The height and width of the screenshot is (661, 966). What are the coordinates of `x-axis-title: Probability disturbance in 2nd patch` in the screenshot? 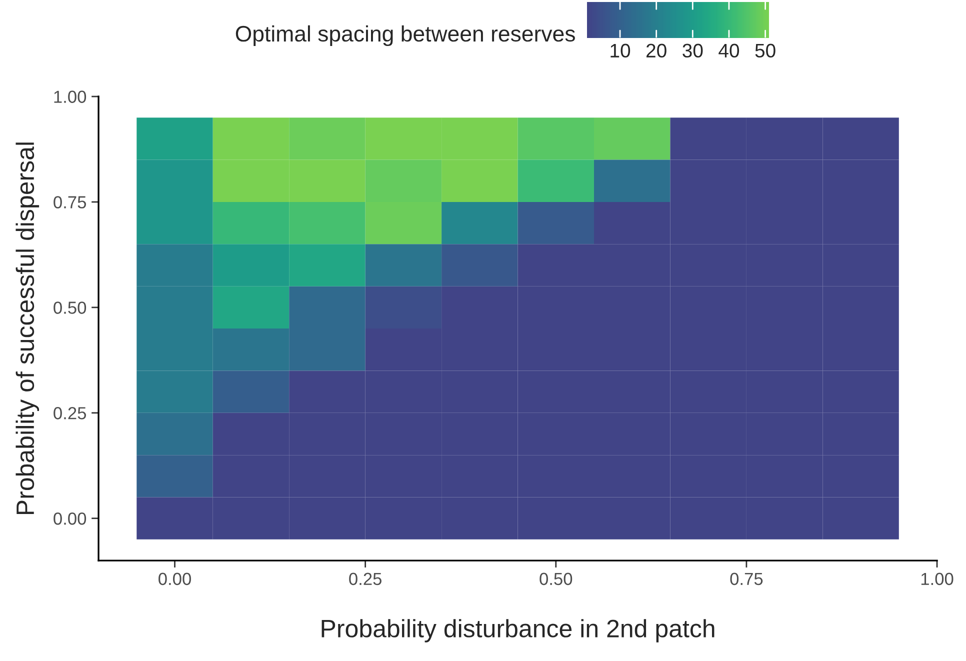 It's located at (518, 630).